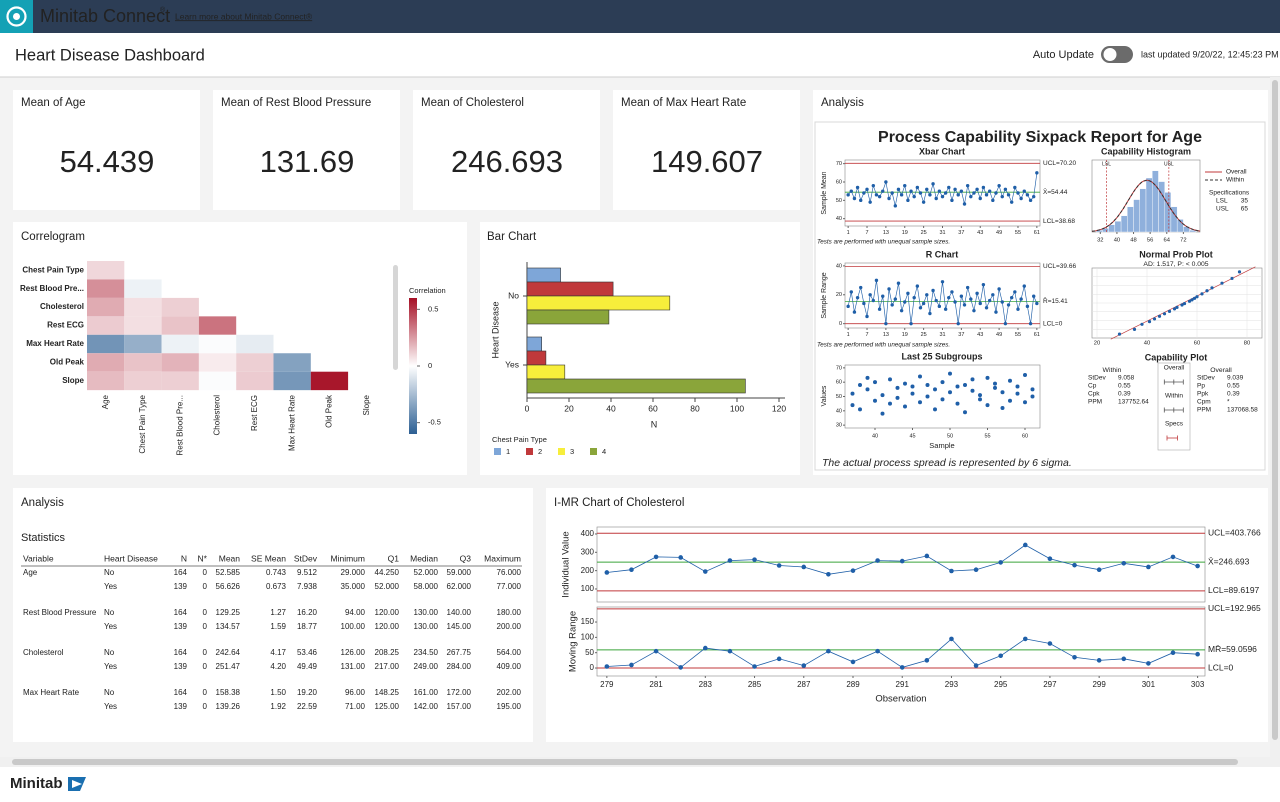 This screenshot has height=802, width=1280. Describe the element at coordinates (1174, 424) in the screenshot. I see `interval-label: Specs` at that location.